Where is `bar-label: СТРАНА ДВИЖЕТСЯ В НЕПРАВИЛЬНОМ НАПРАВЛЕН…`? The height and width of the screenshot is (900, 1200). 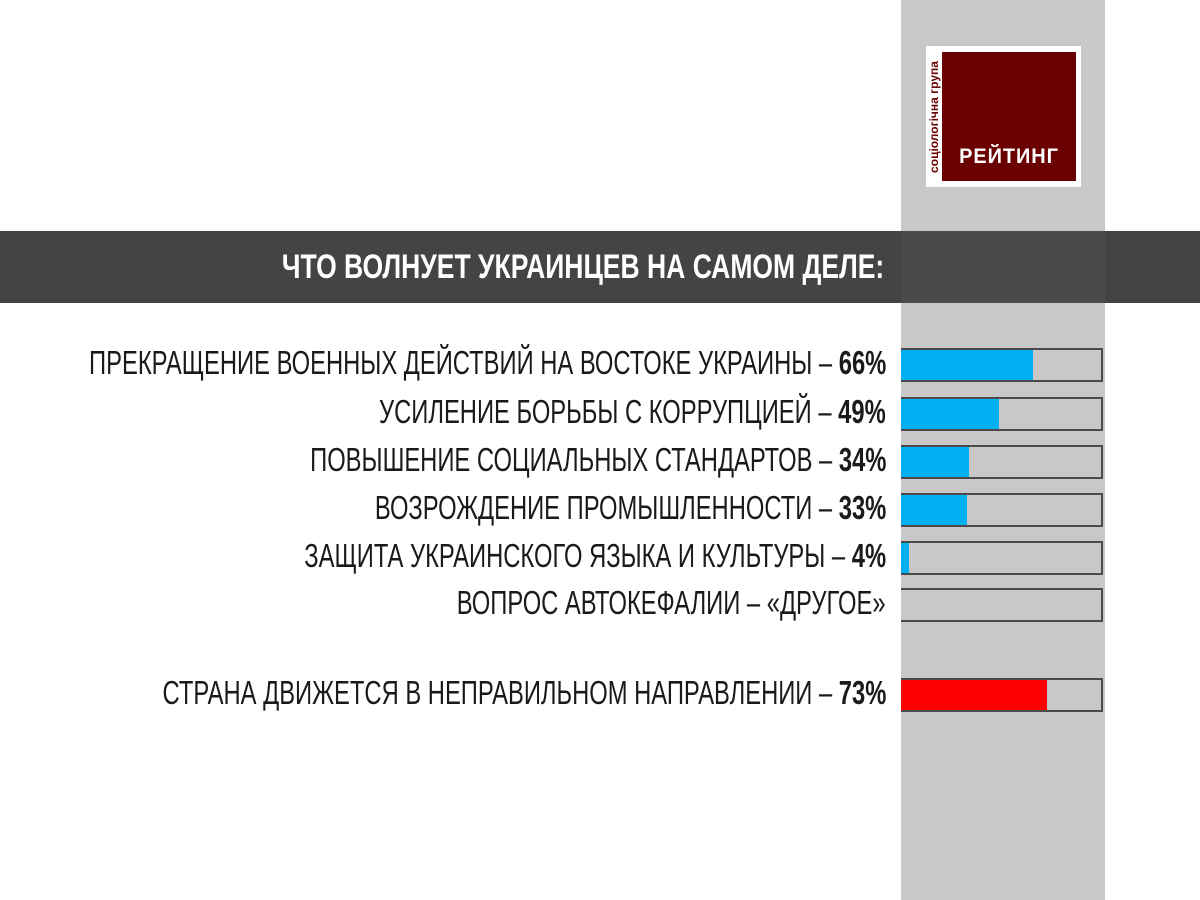
bar-label: СТРАНА ДВИЖЕТСЯ В НЕПРАВИЛЬНОМ НАПРАВЛЕН… is located at coordinates (524, 693).